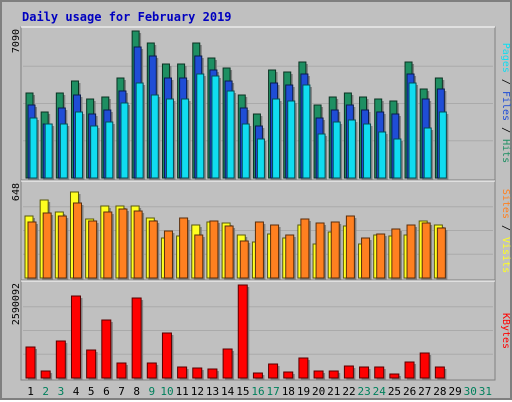 This screenshot has height=402, width=512. Describe the element at coordinates (505, 204) in the screenshot. I see `legend-entry-sites: Sites` at that location.